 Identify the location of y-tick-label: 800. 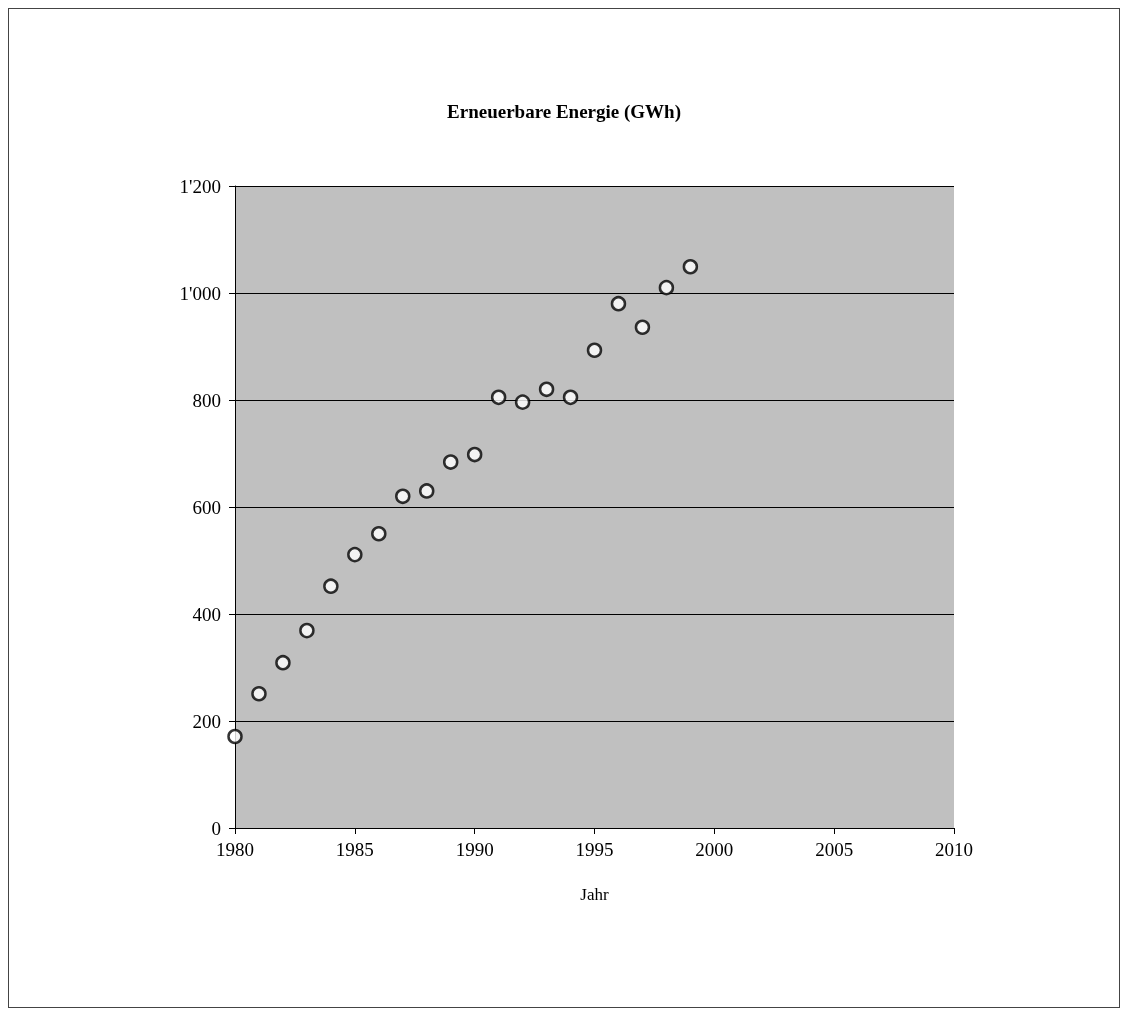
(206, 400).